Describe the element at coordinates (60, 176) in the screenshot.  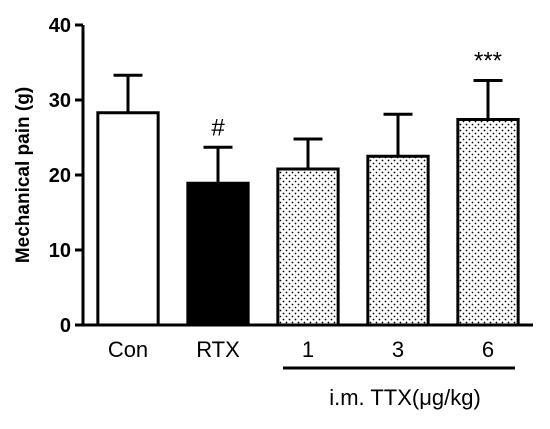
I see `y-tick-label: 20` at that location.